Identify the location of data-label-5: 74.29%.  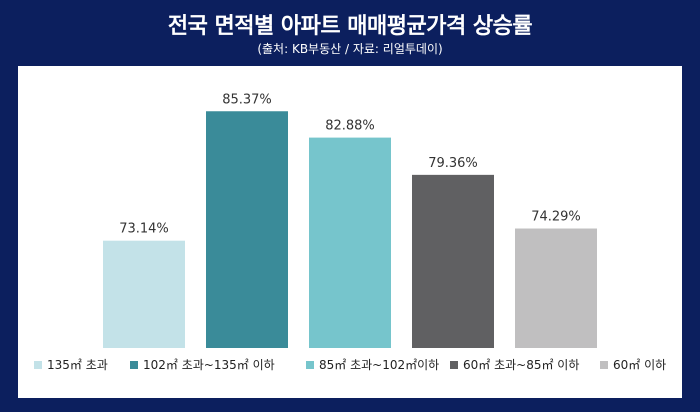
(556, 217).